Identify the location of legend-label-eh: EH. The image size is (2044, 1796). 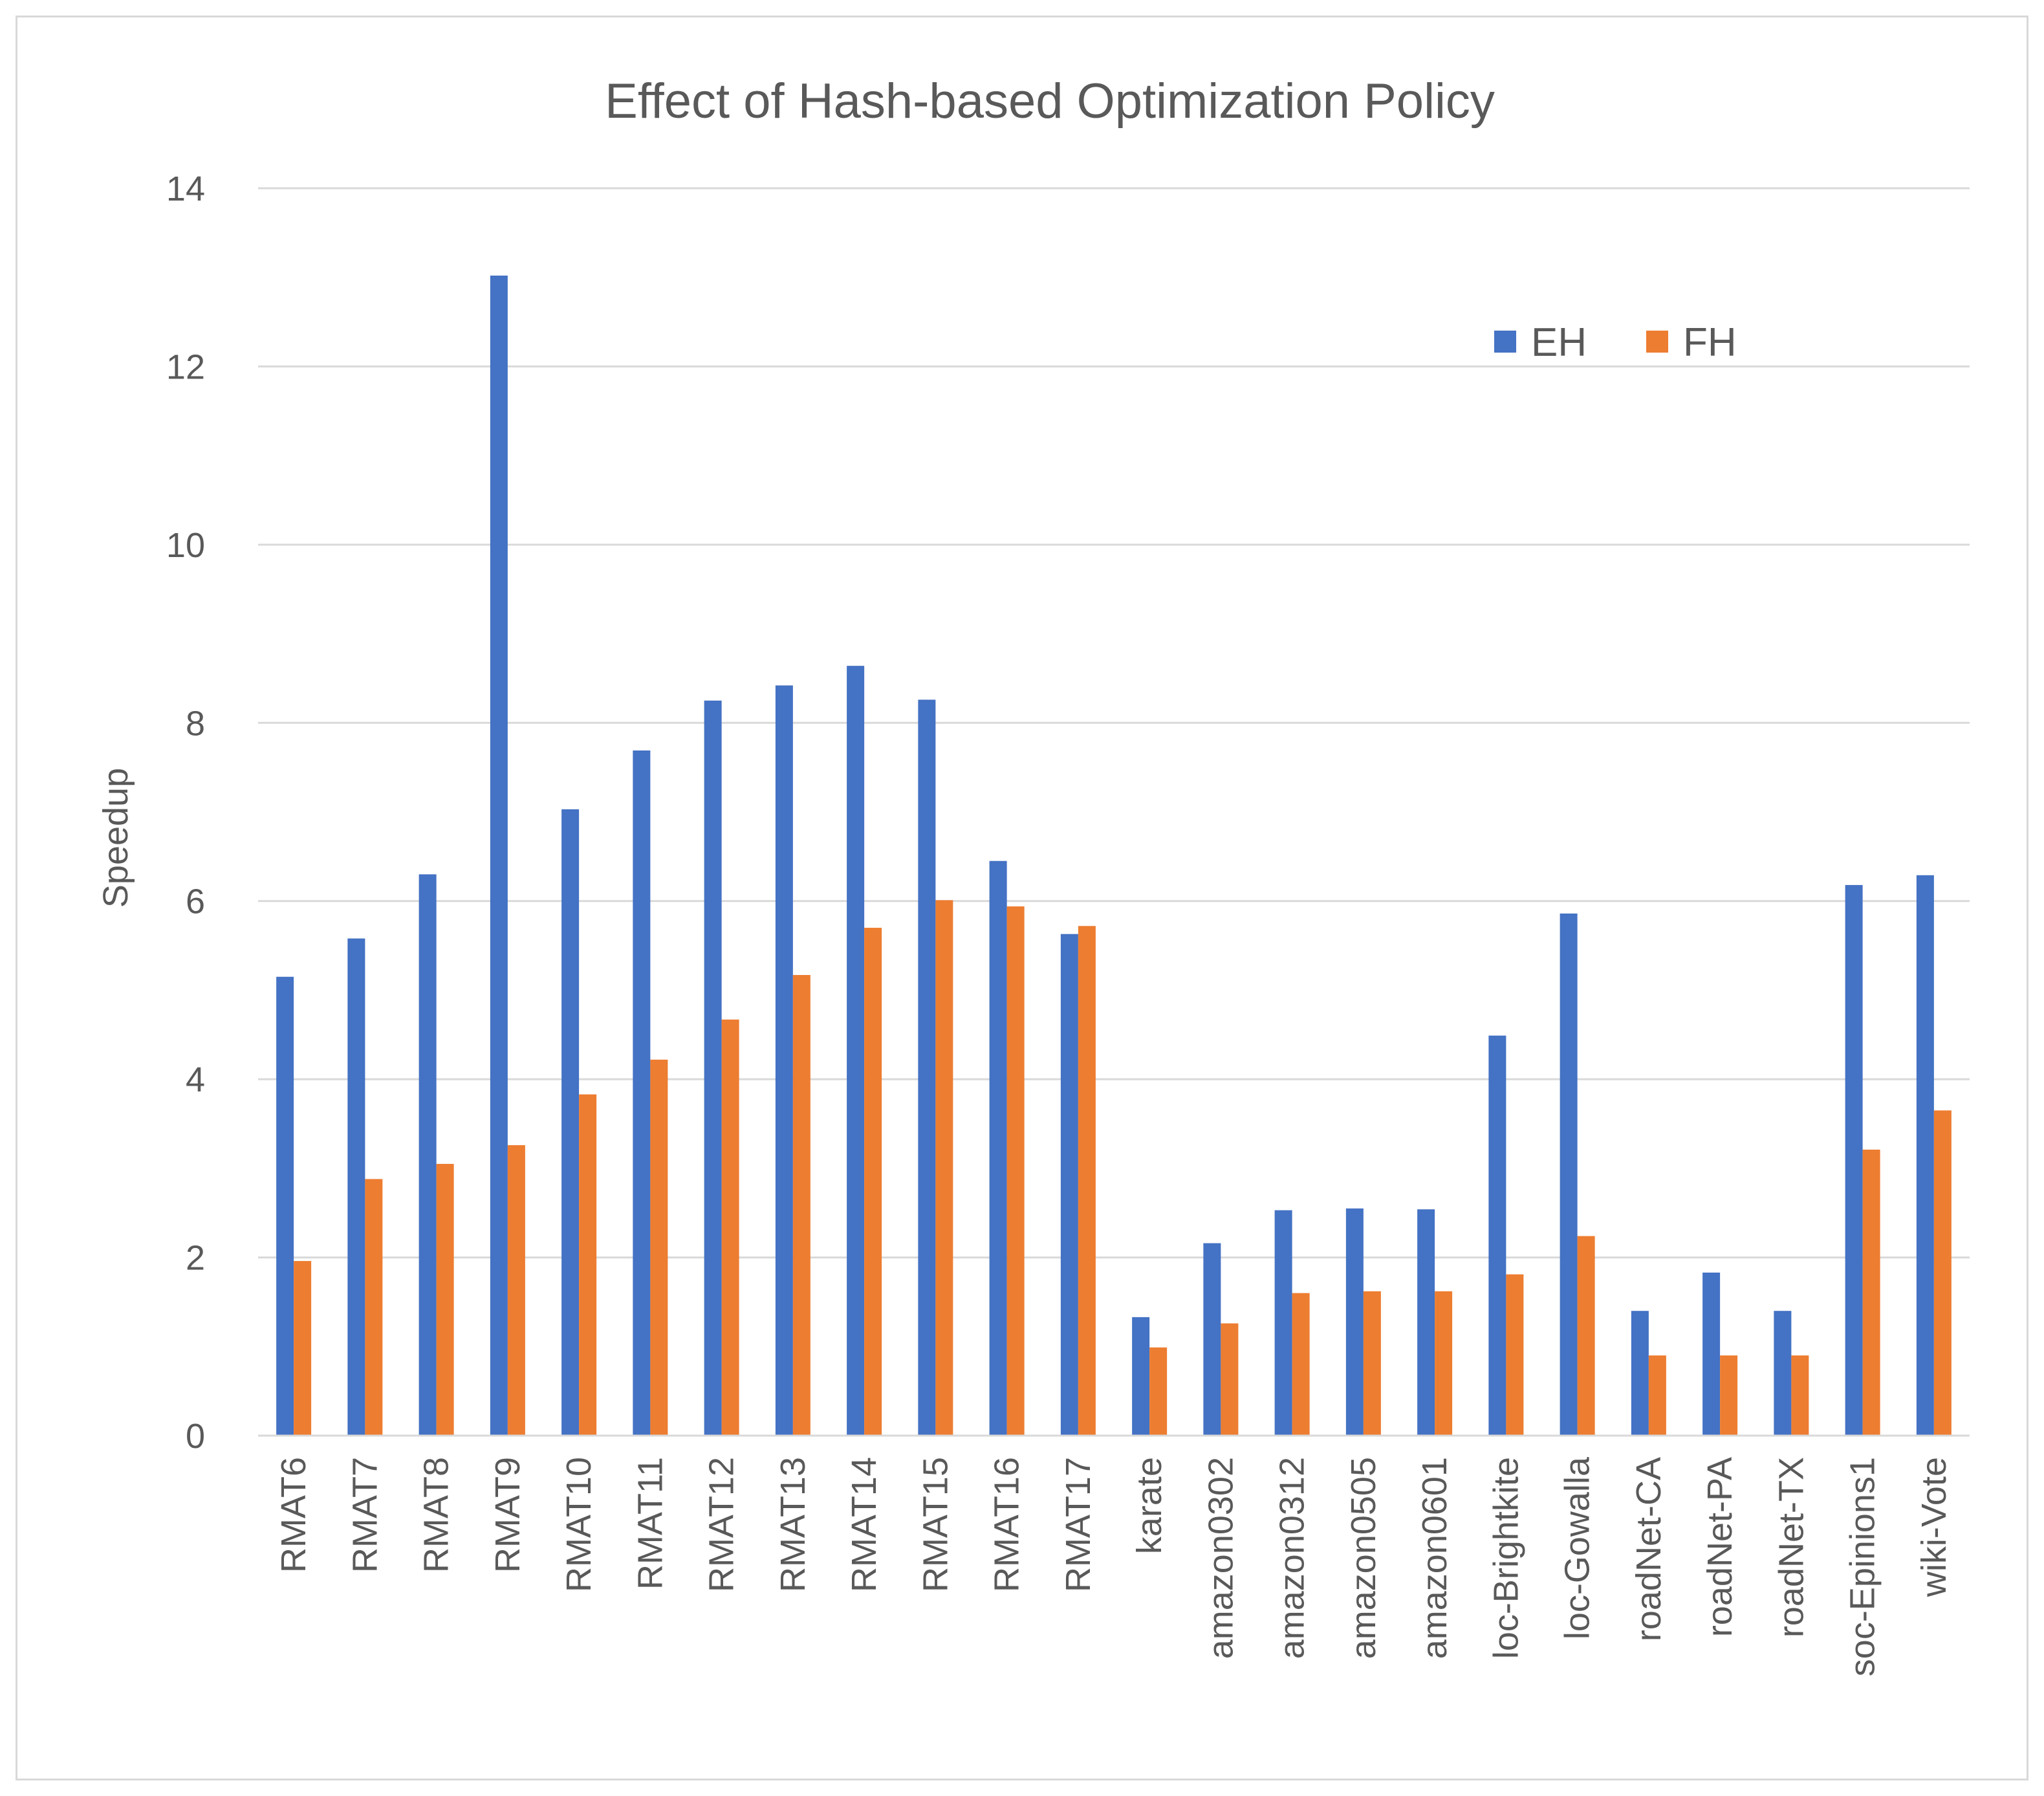
(1559, 342).